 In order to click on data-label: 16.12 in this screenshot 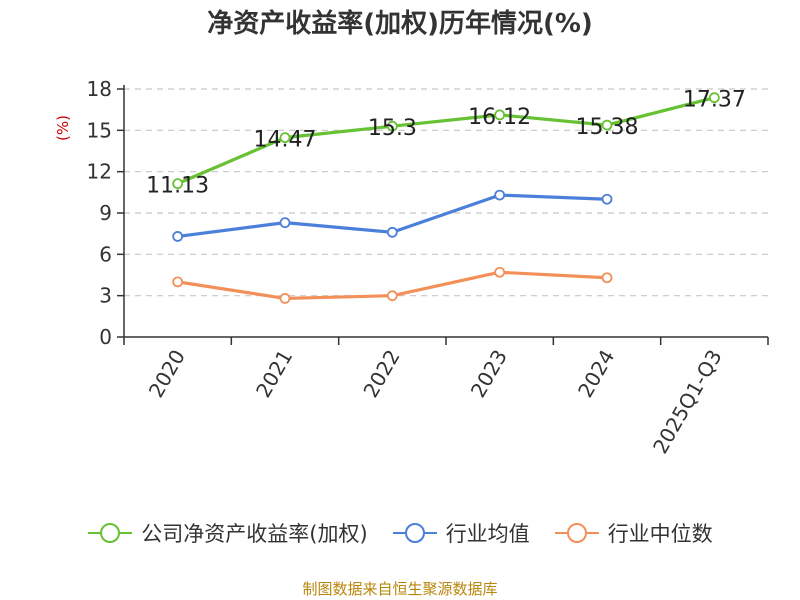, I will do `click(499, 117)`.